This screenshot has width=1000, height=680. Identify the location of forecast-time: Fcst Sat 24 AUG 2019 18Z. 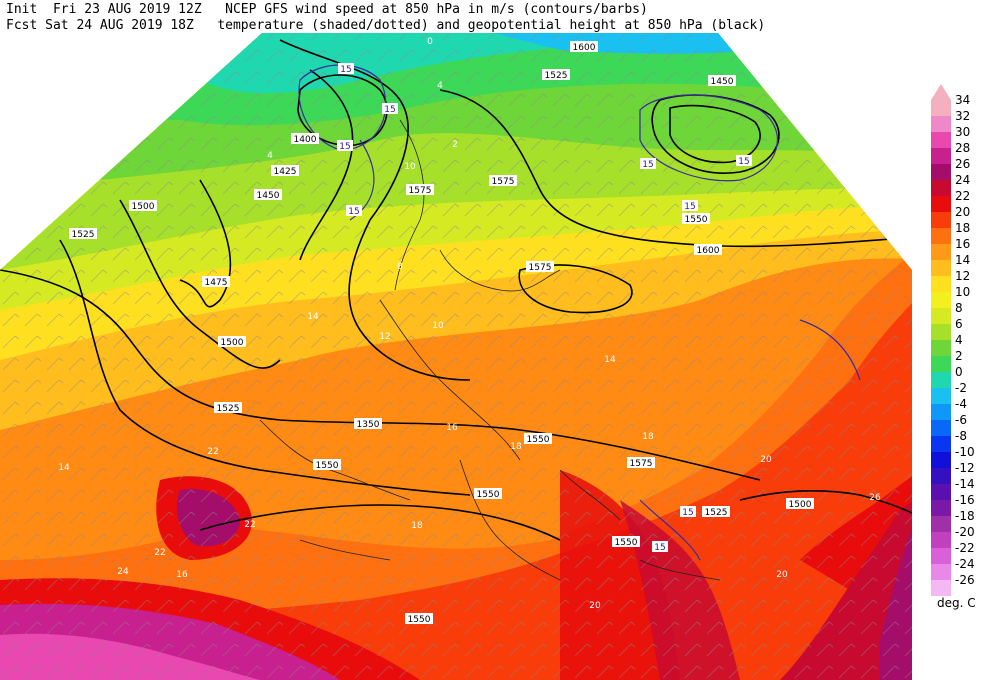
(100, 25).